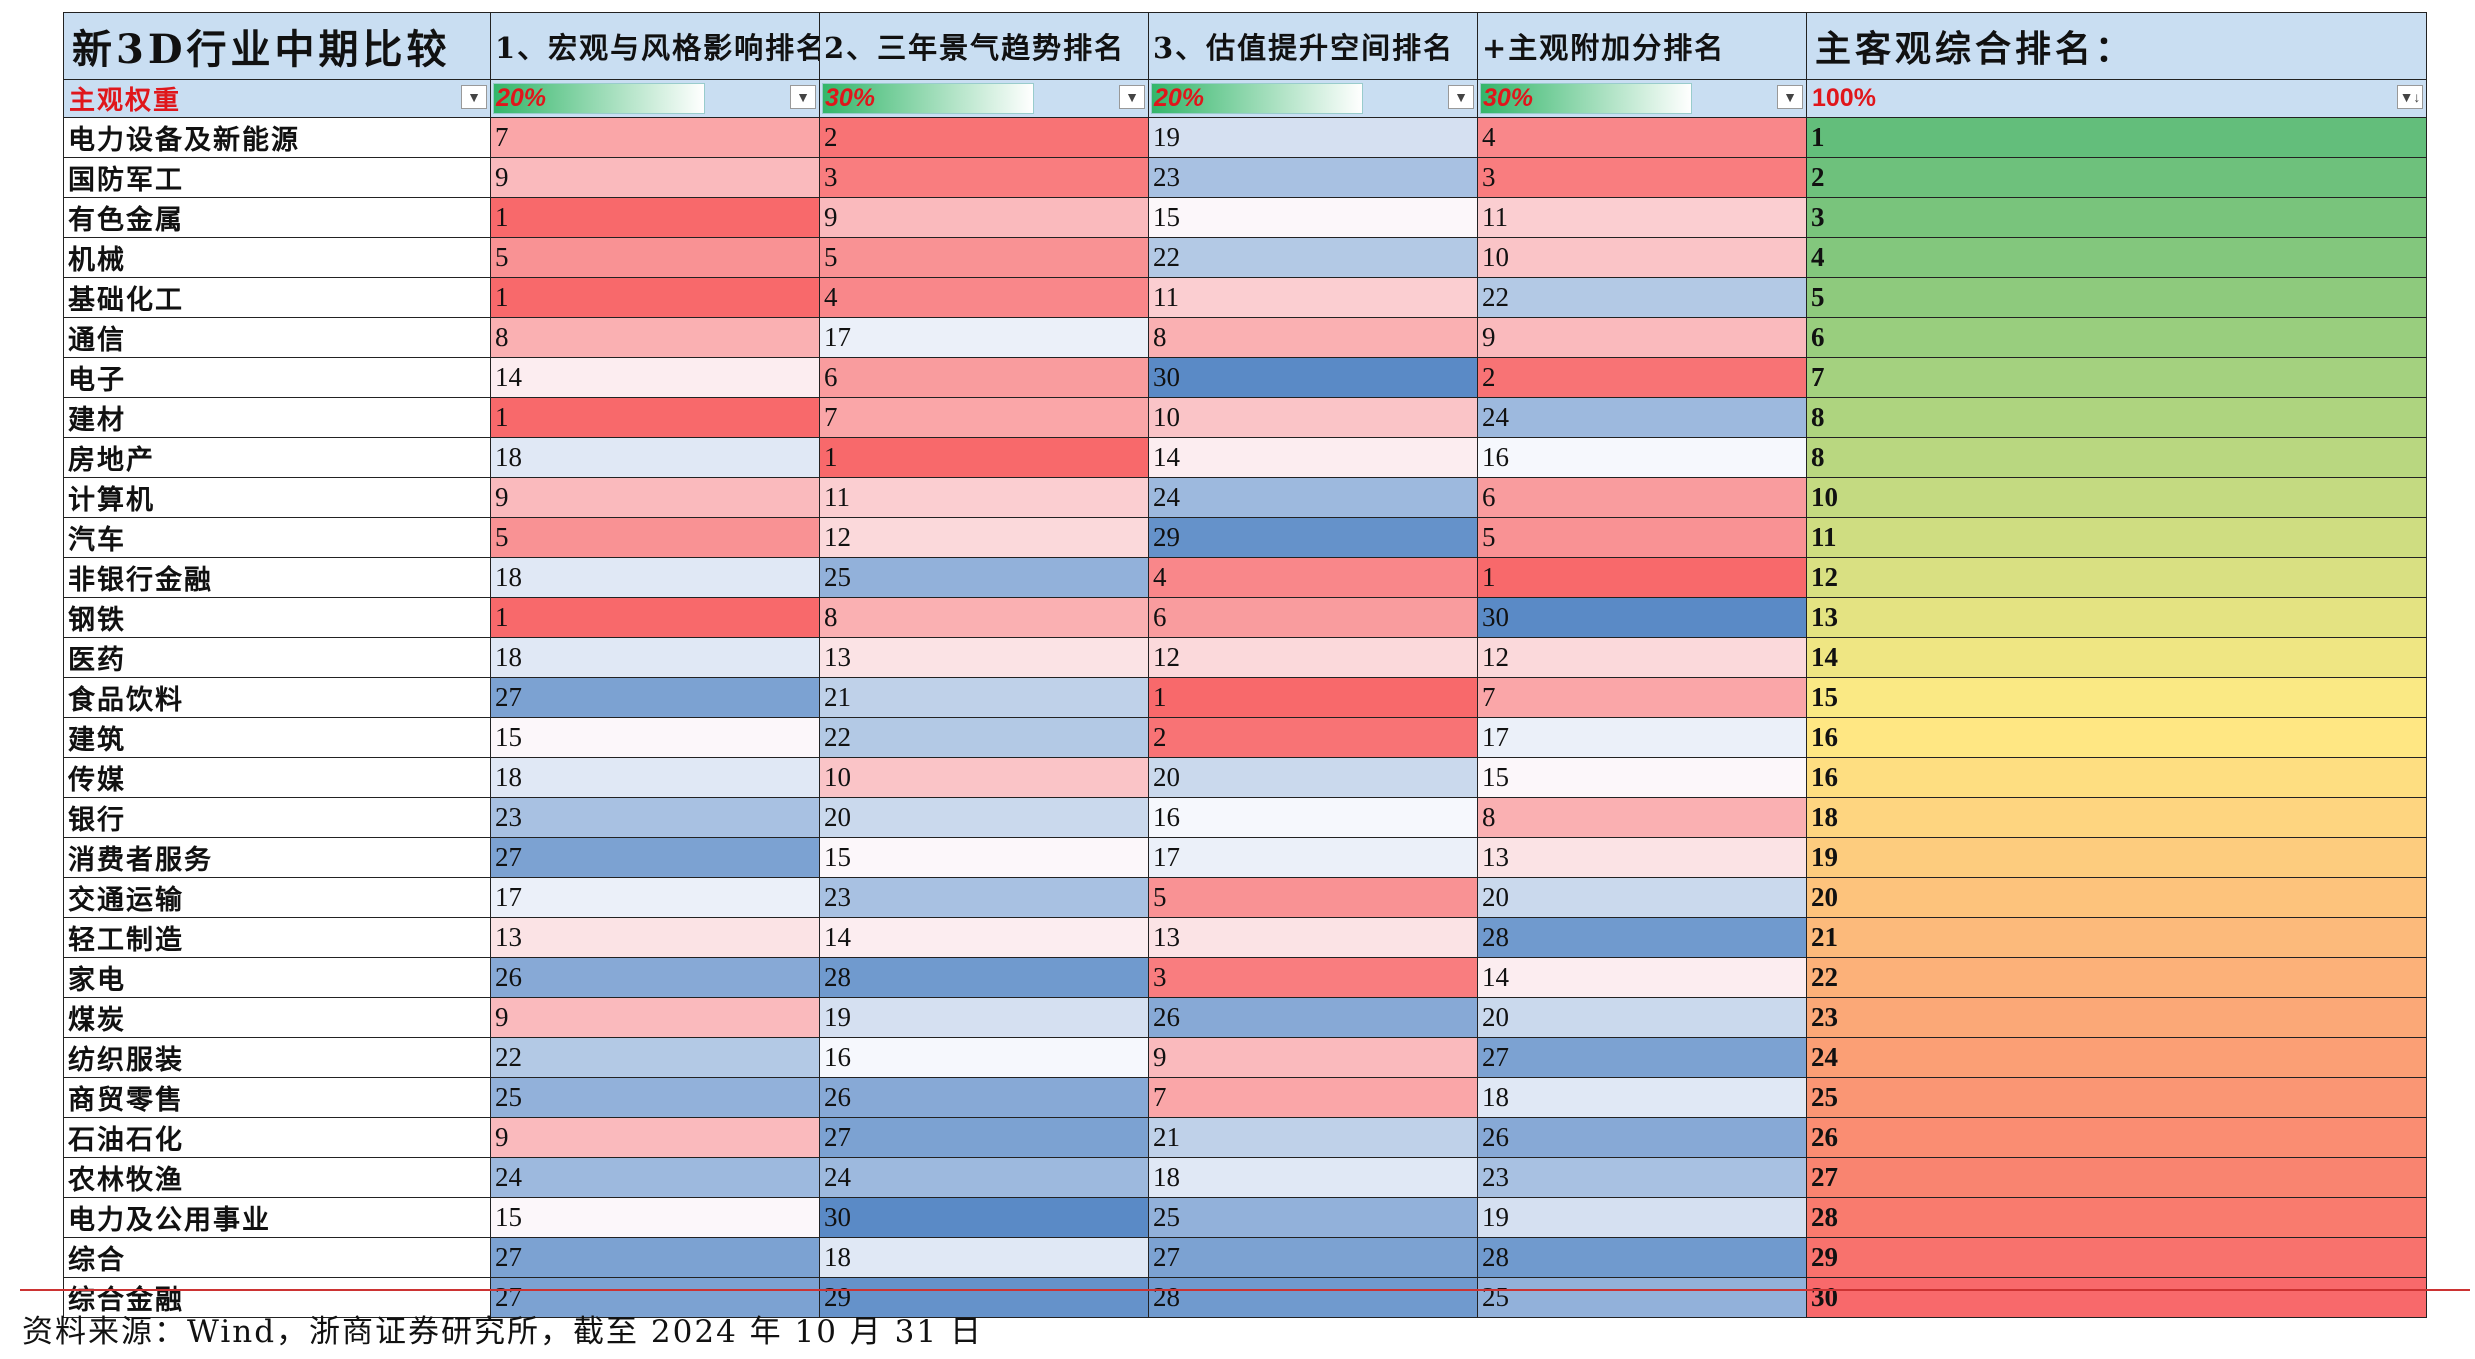 The height and width of the screenshot is (1359, 2475). What do you see at coordinates (277, 457) in the screenshot?
I see `industry-name: 房地产` at bounding box center [277, 457].